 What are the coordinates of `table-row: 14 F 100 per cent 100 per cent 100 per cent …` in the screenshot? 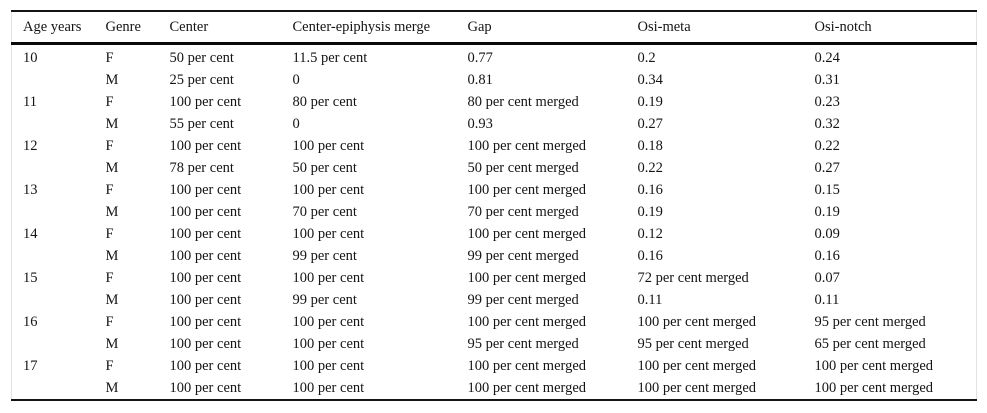 It's located at (494, 234).